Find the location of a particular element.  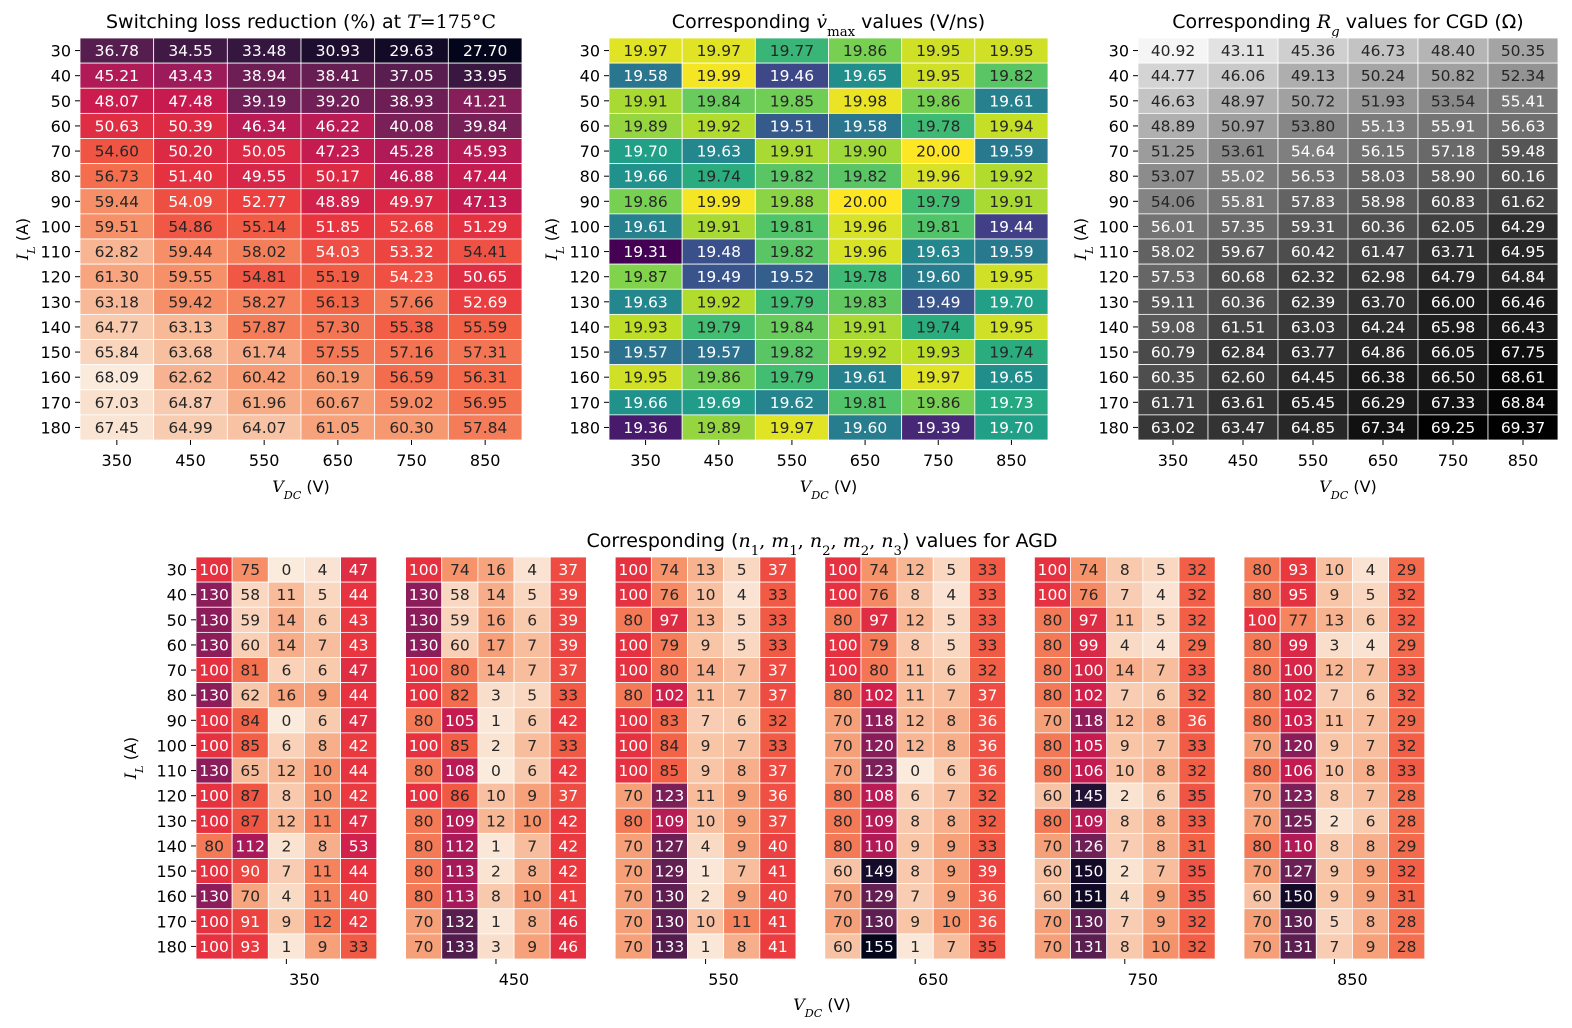

cell-value-label: 67.34 is located at coordinates (1383, 428).